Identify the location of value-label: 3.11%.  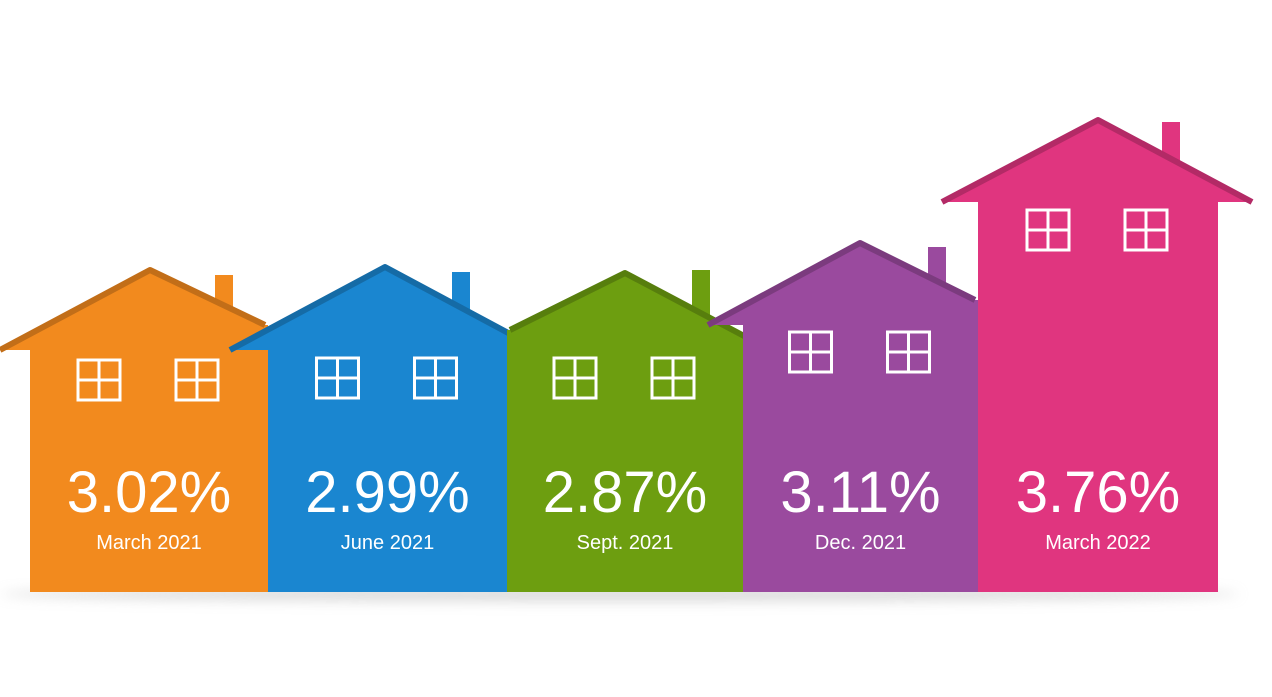
(860, 492).